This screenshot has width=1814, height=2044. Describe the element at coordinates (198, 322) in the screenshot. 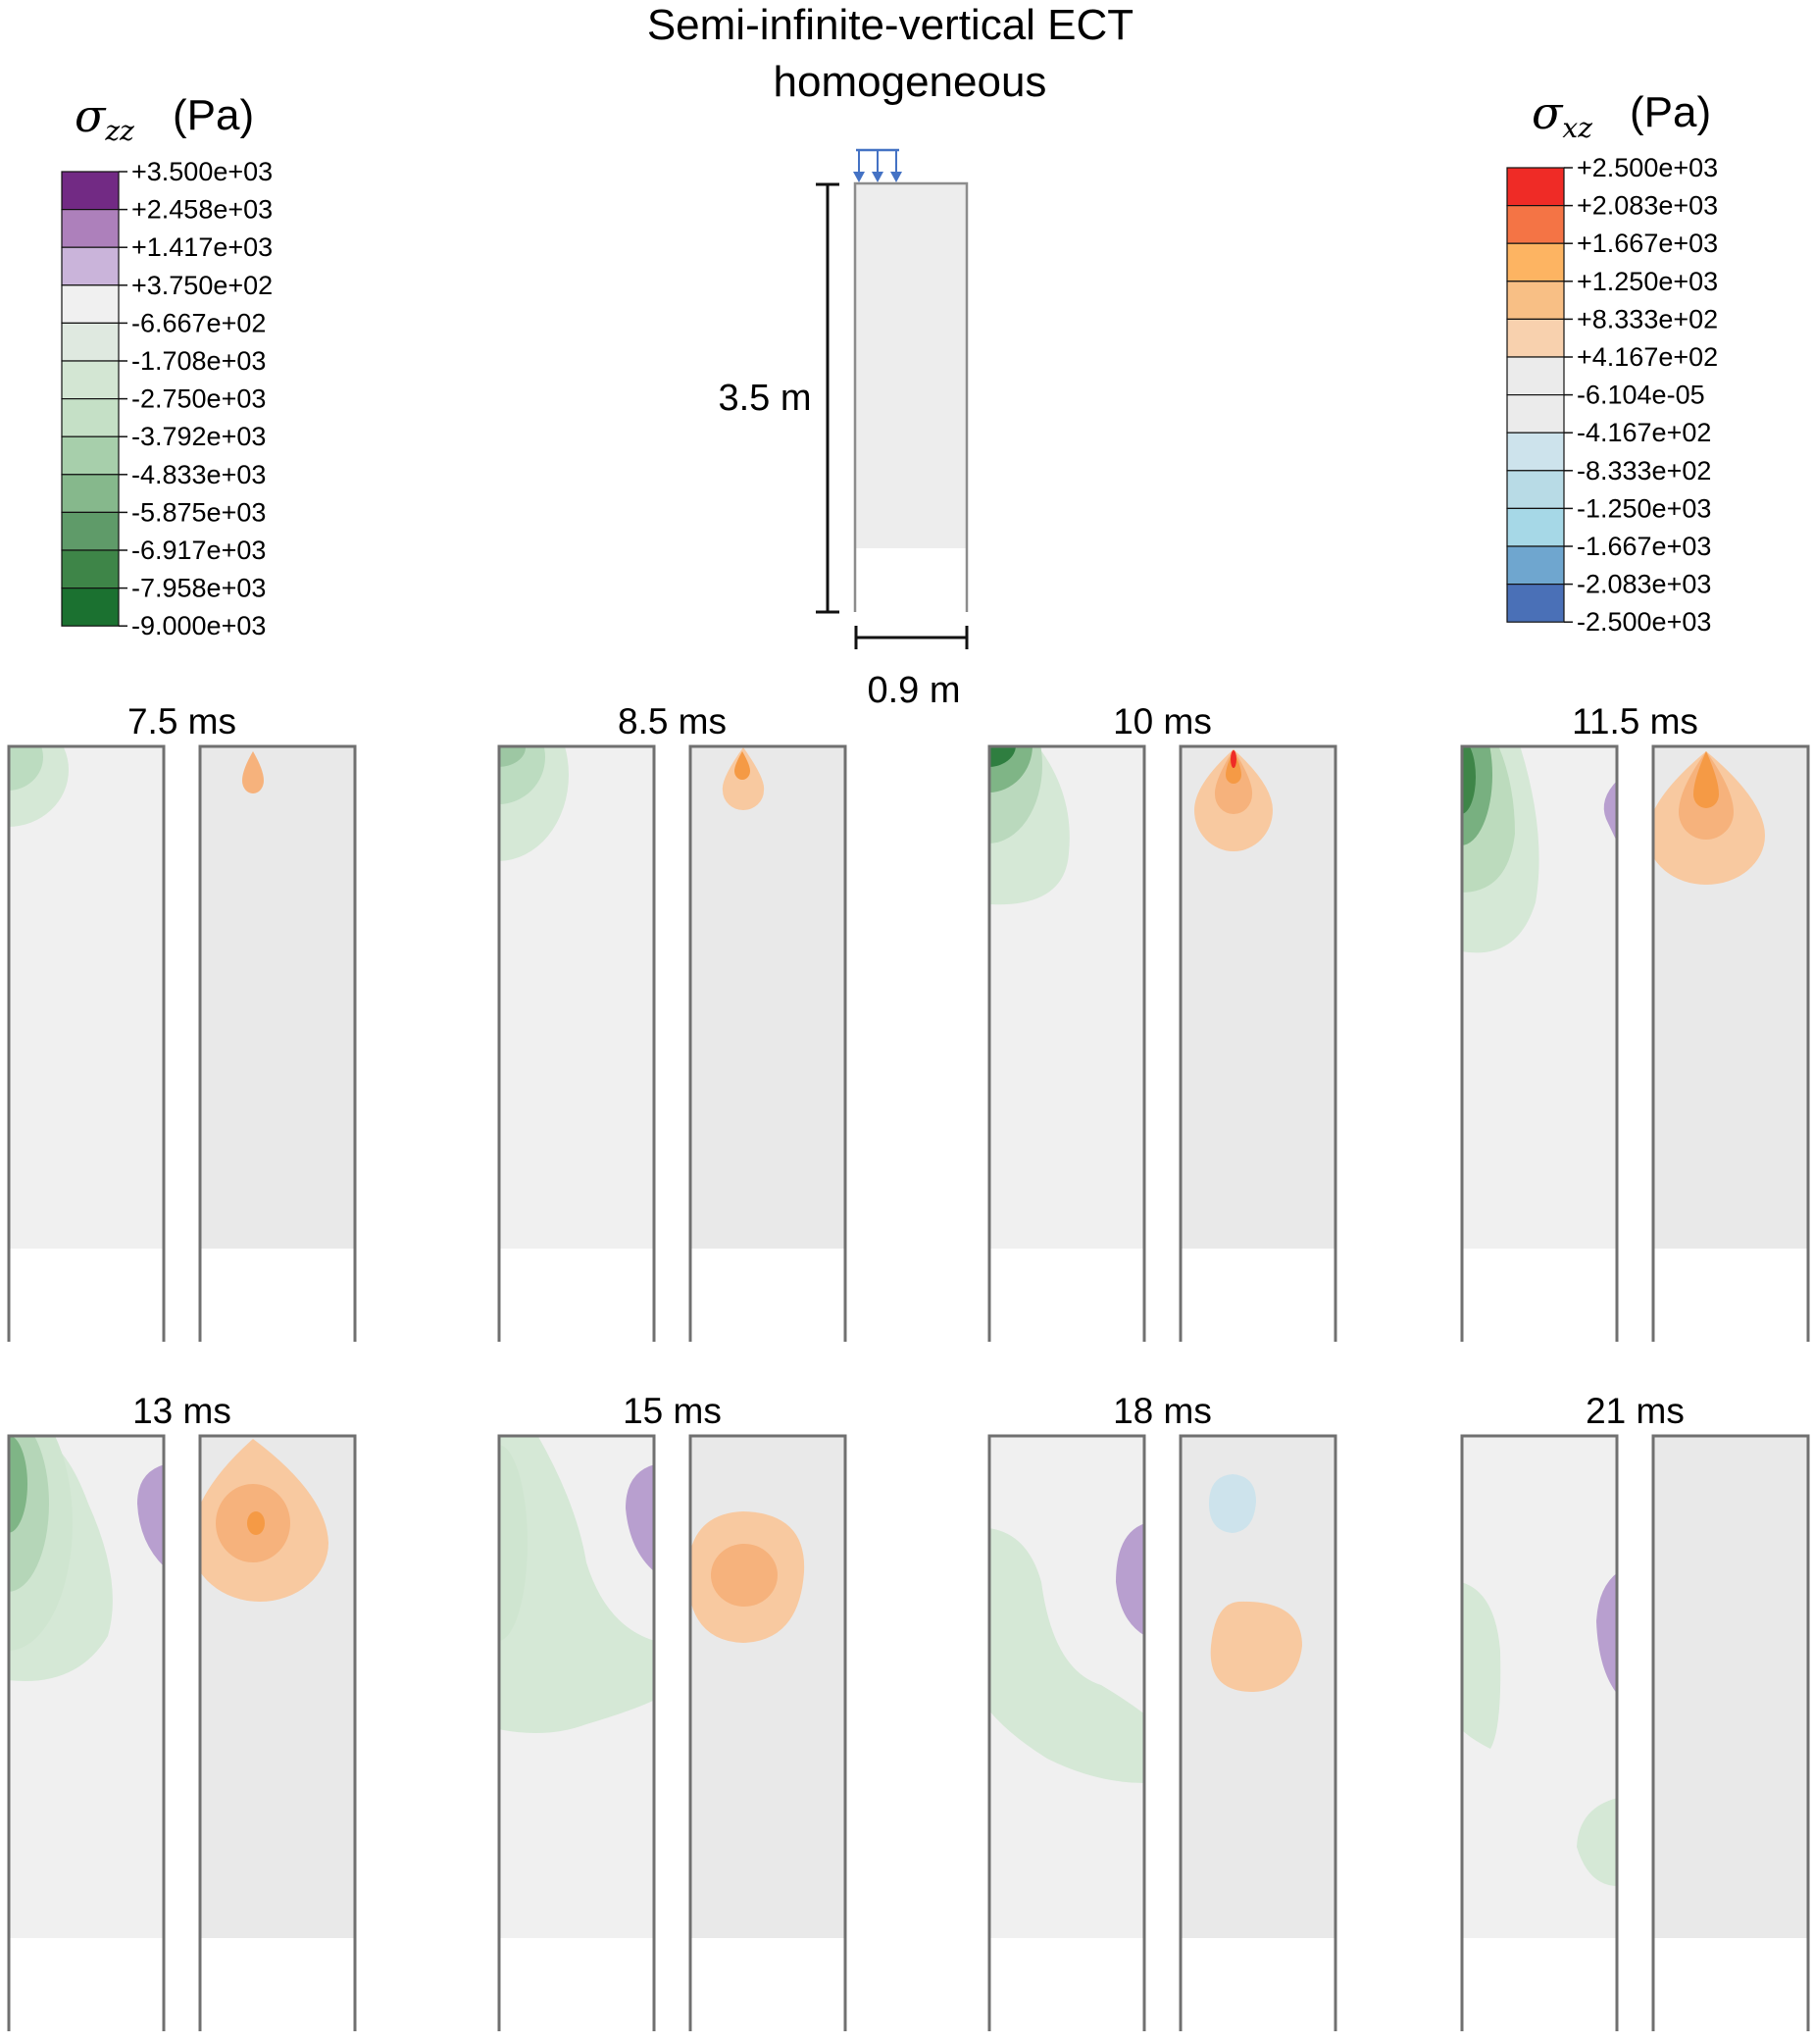

I see `colorbar_zz-tick-label: -6.667e+02` at that location.